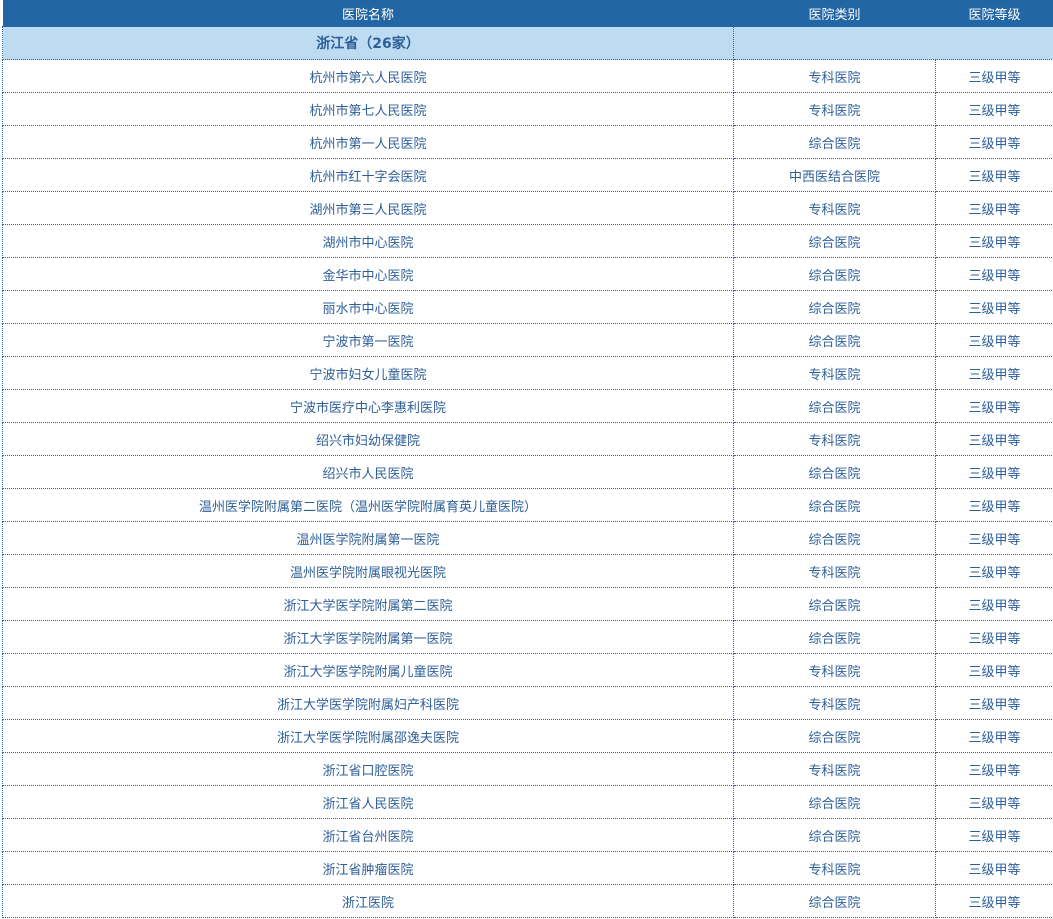 Image resolution: width=1053 pixels, height=919 pixels. I want to click on table-row: 浙江省口腔医院 专科医院 三级甲等, so click(527, 769).